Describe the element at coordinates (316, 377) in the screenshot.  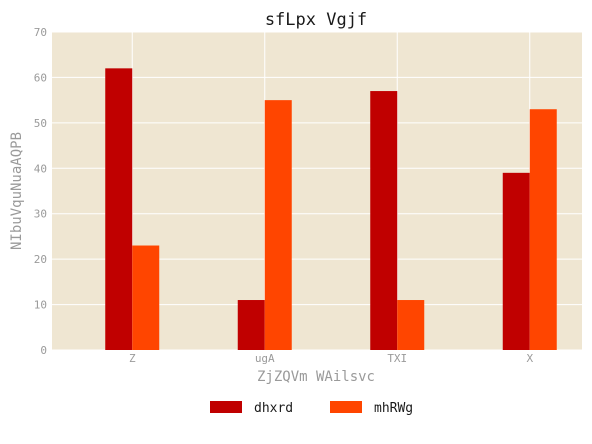
I see `x-axis-label: ZjZQVm WAilsvc` at that location.